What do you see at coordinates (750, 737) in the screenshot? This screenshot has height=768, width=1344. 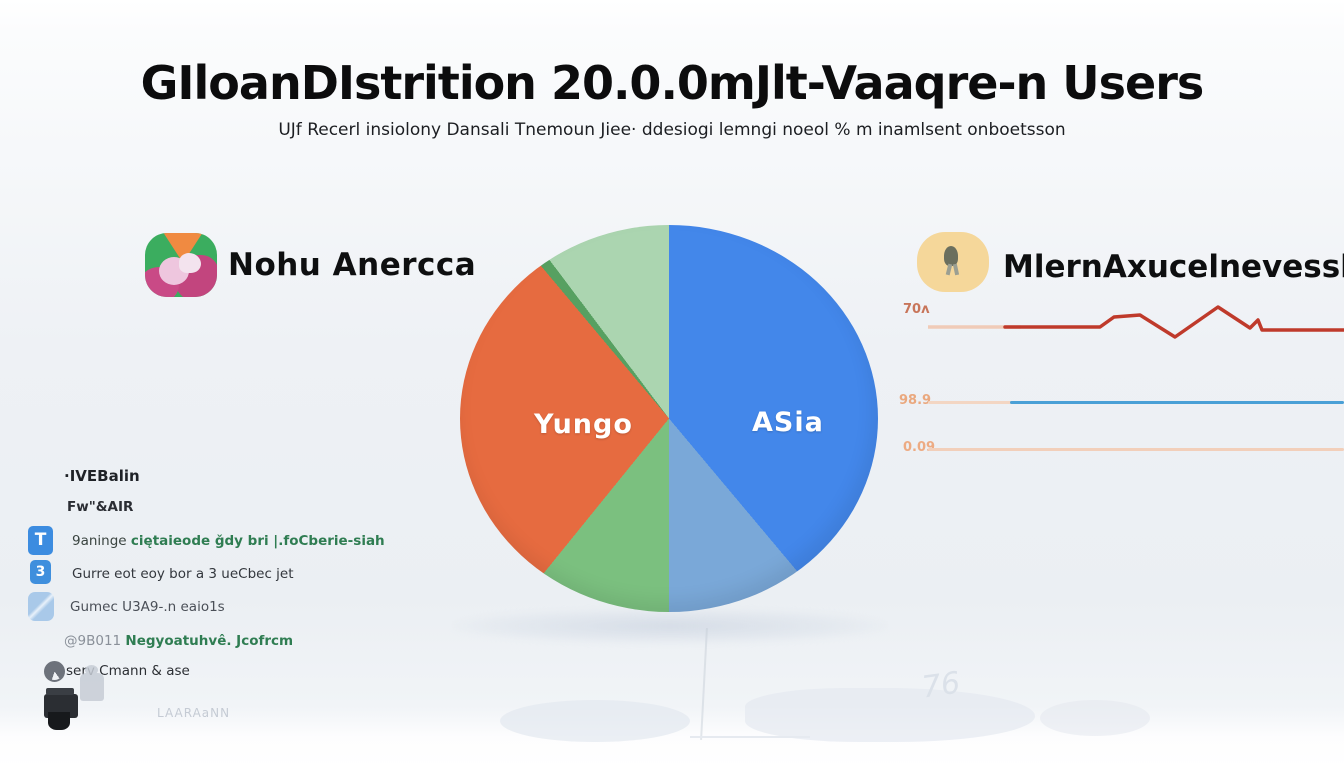 I see `watermark-line` at bounding box center [750, 737].